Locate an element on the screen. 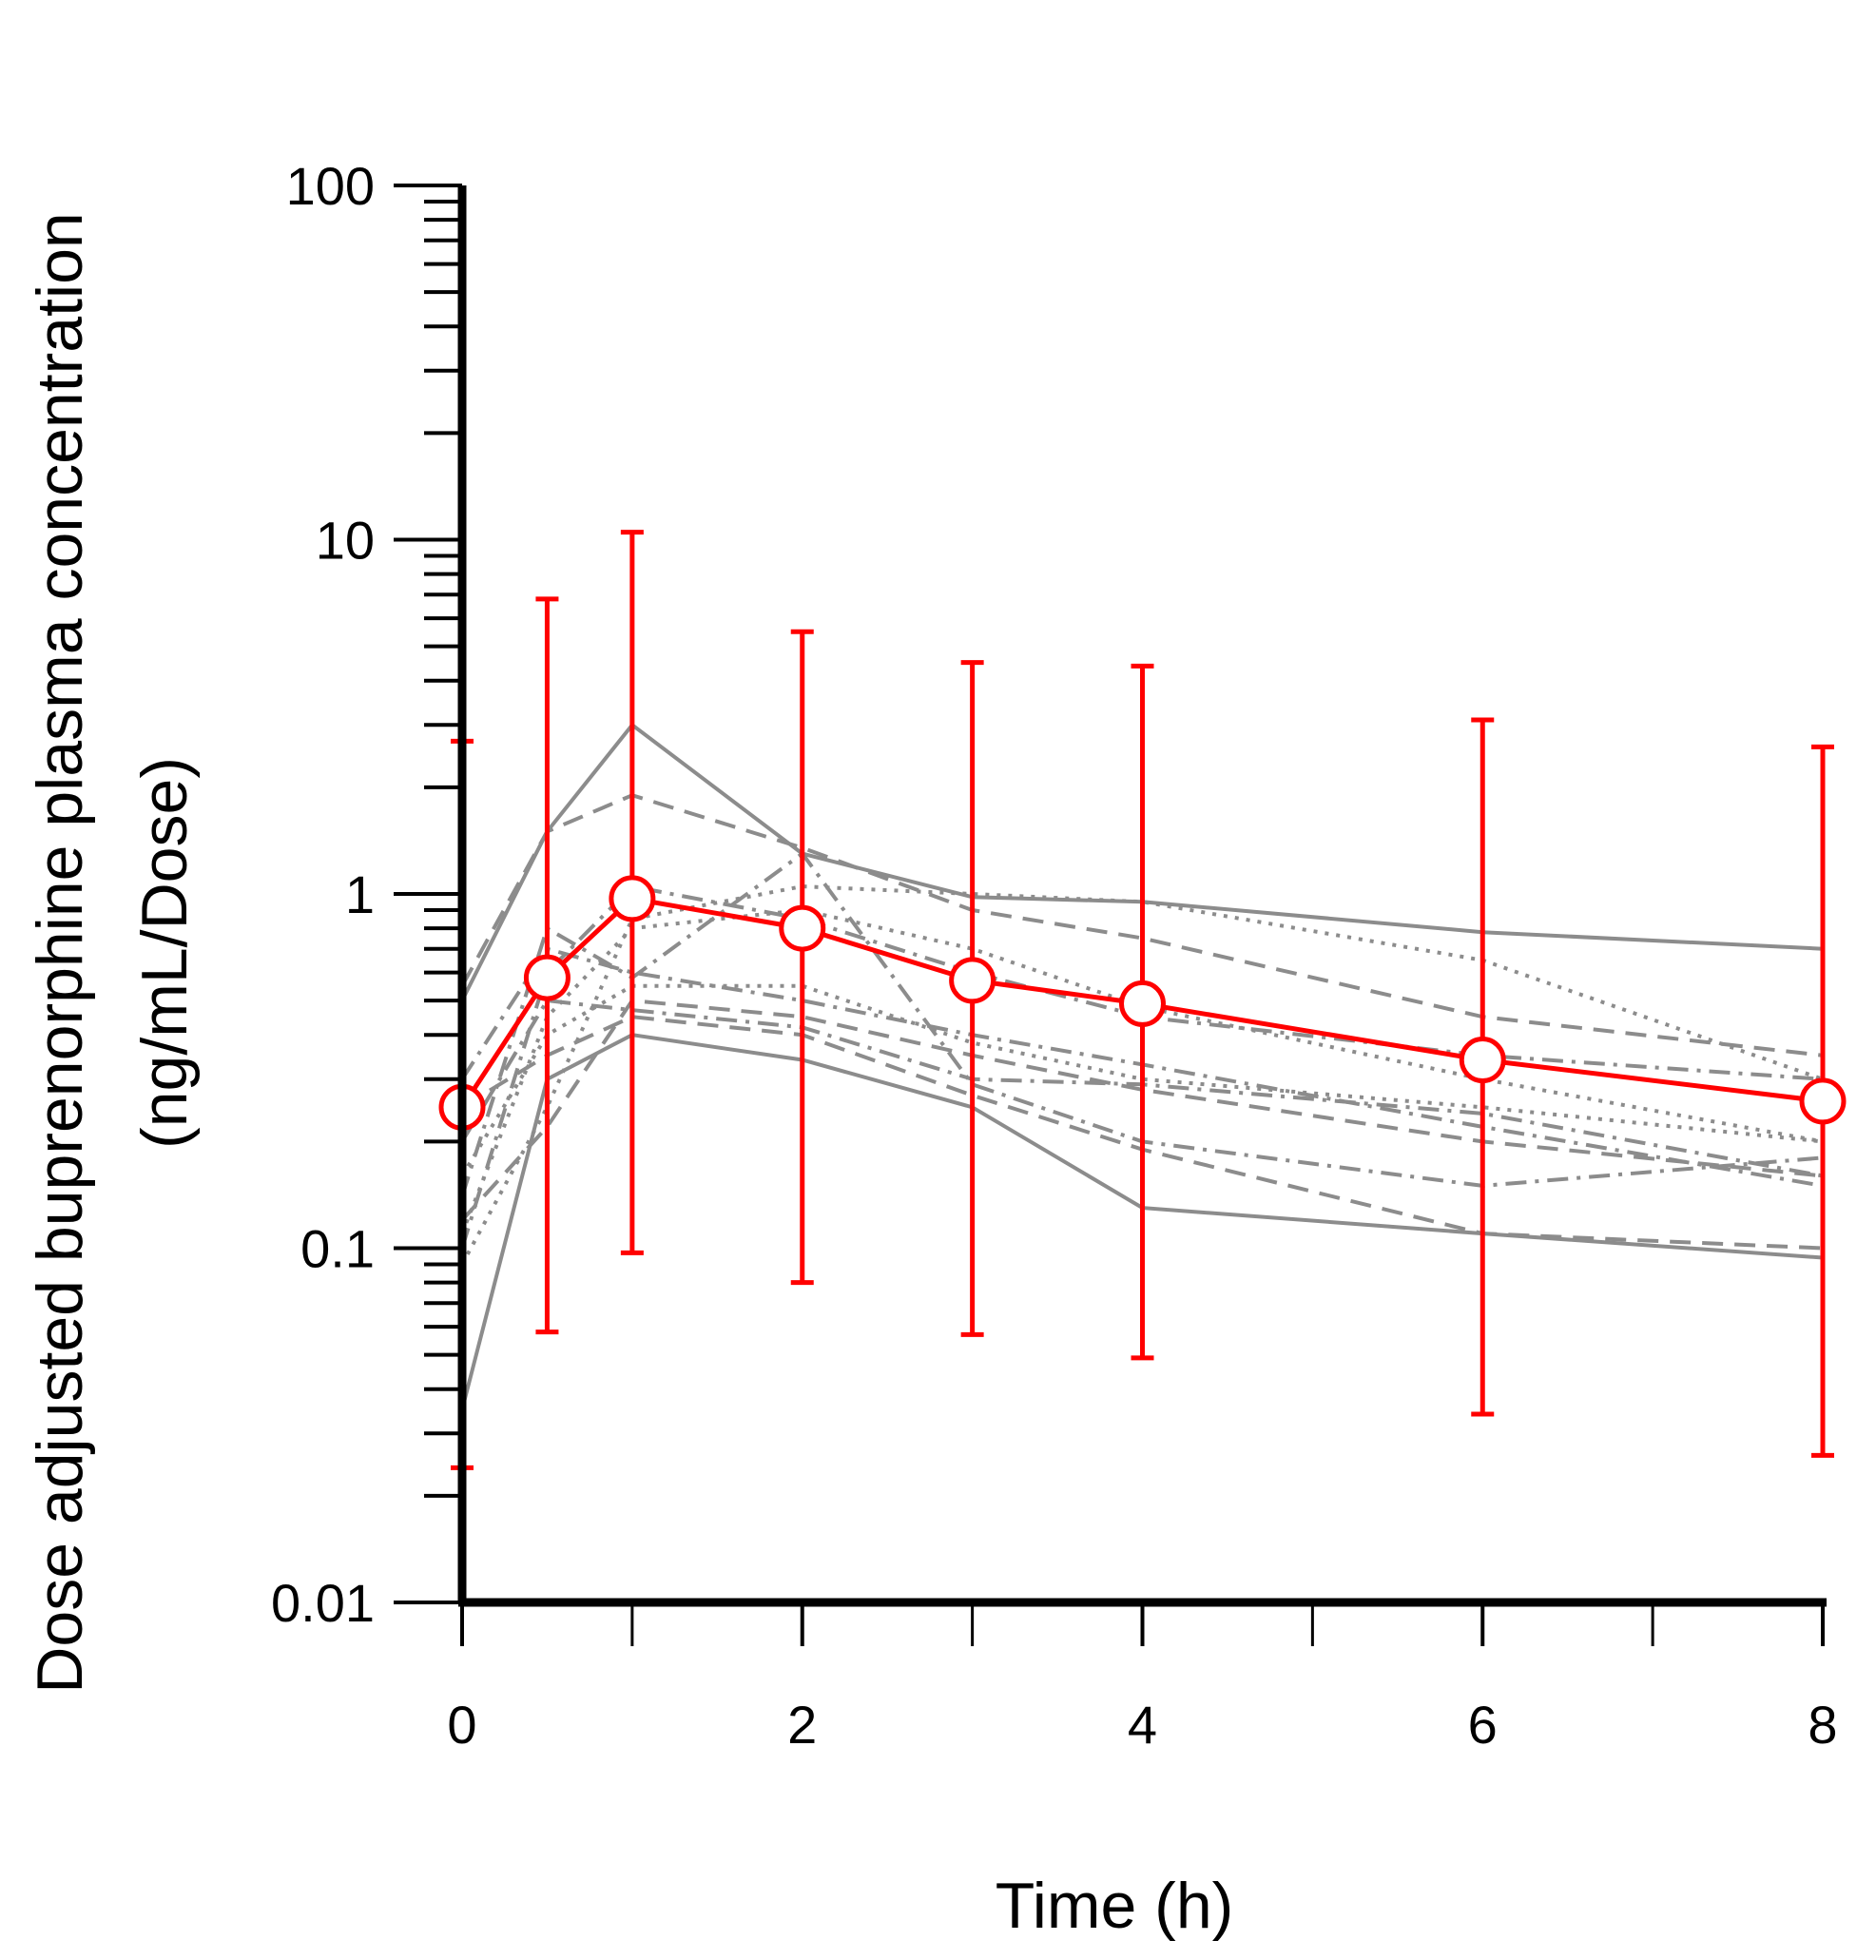 The width and height of the screenshot is (1876, 1960). y-tick-label: 10 is located at coordinates (345, 541).